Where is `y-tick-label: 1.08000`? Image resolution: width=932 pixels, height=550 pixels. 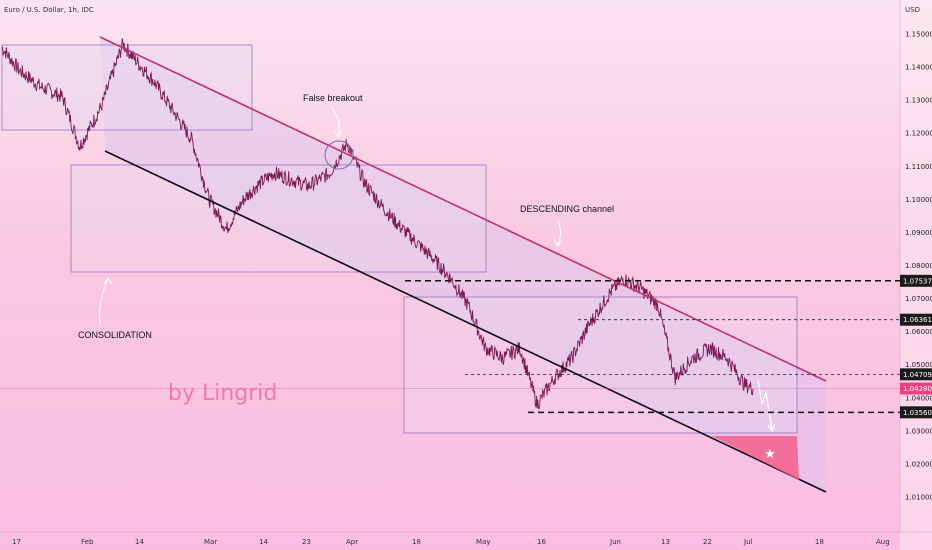 y-tick-label: 1.08000 is located at coordinates (918, 266).